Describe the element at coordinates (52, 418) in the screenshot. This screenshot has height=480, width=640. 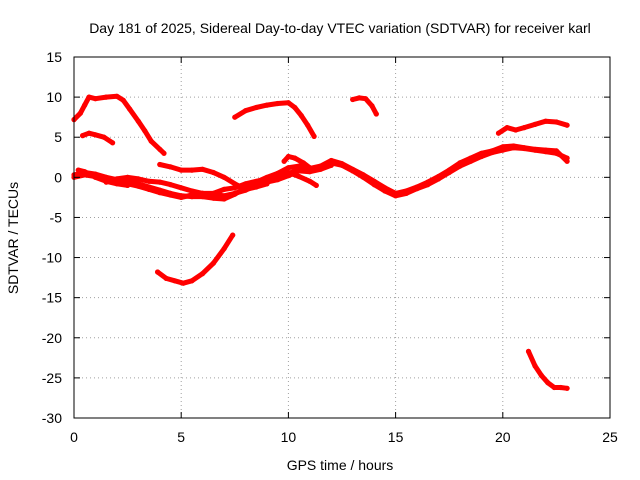
I see `y-tick-label: -30` at that location.